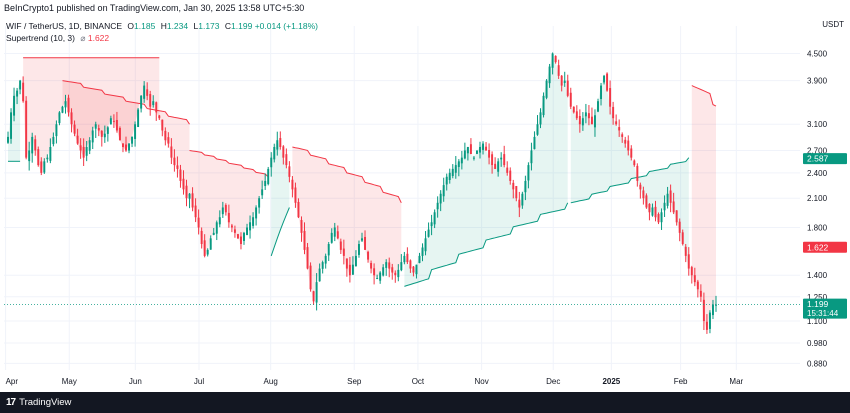  I want to click on legend-symbol: WIF / TetherUS, 1D, BINANCE, so click(64, 26).